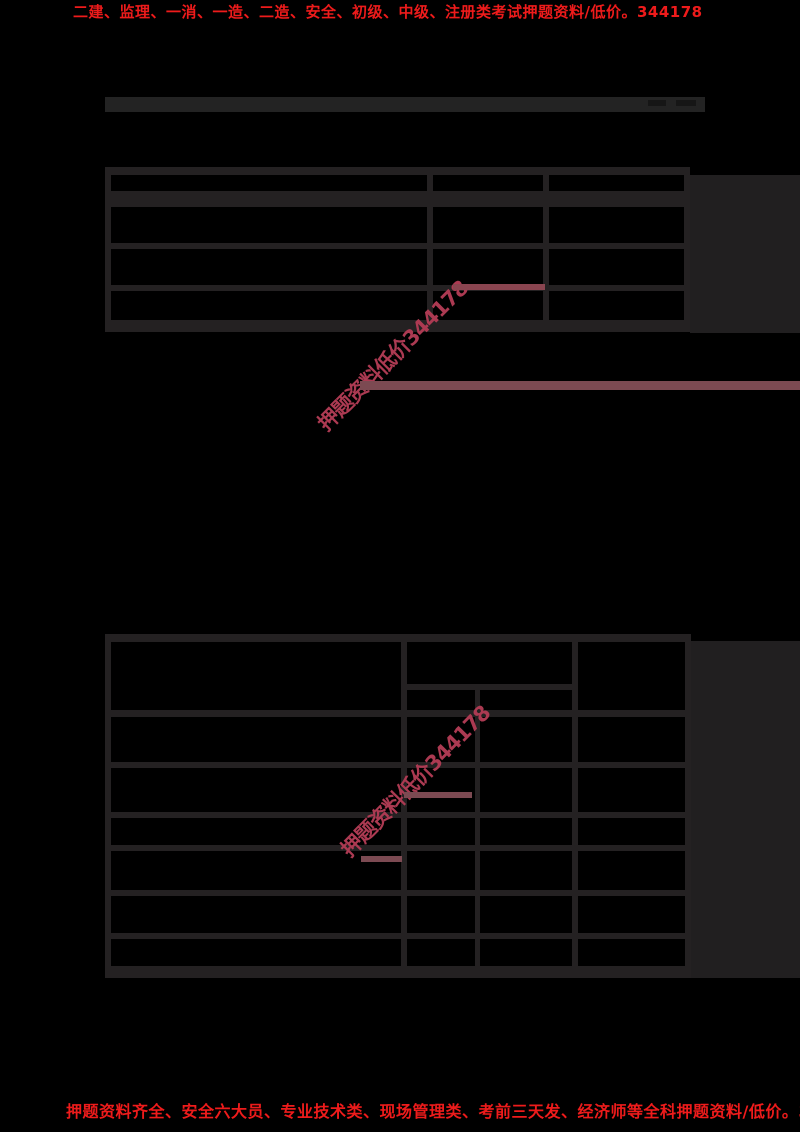 This screenshot has width=800, height=1132. Describe the element at coordinates (397, 171) in the screenshot. I see `table1-border-top` at that location.